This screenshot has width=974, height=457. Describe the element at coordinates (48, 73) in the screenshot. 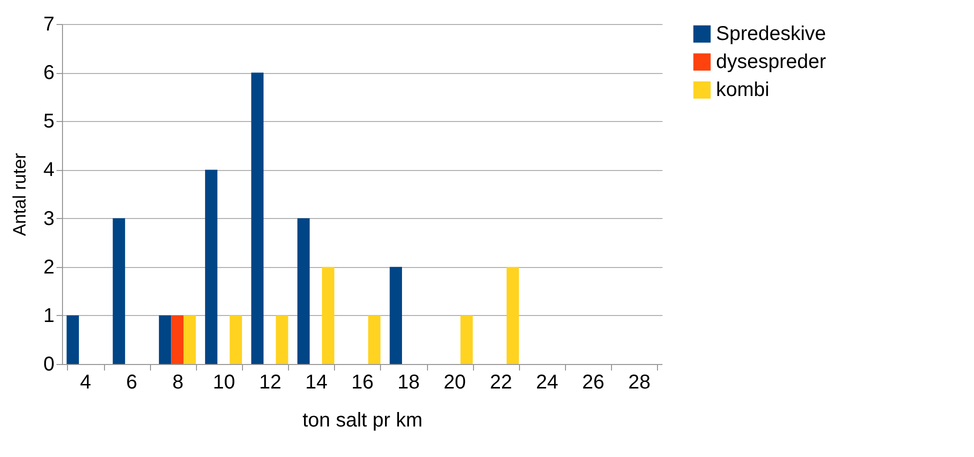

I see `y-tick-label: 6` at that location.